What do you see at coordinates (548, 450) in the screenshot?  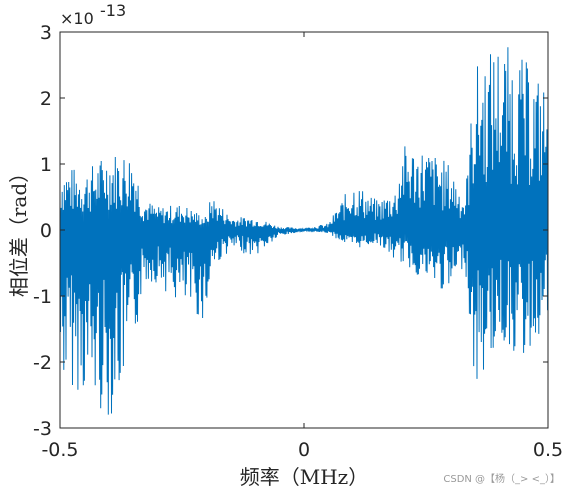 I see `x-tick-label: 0.5` at bounding box center [548, 450].